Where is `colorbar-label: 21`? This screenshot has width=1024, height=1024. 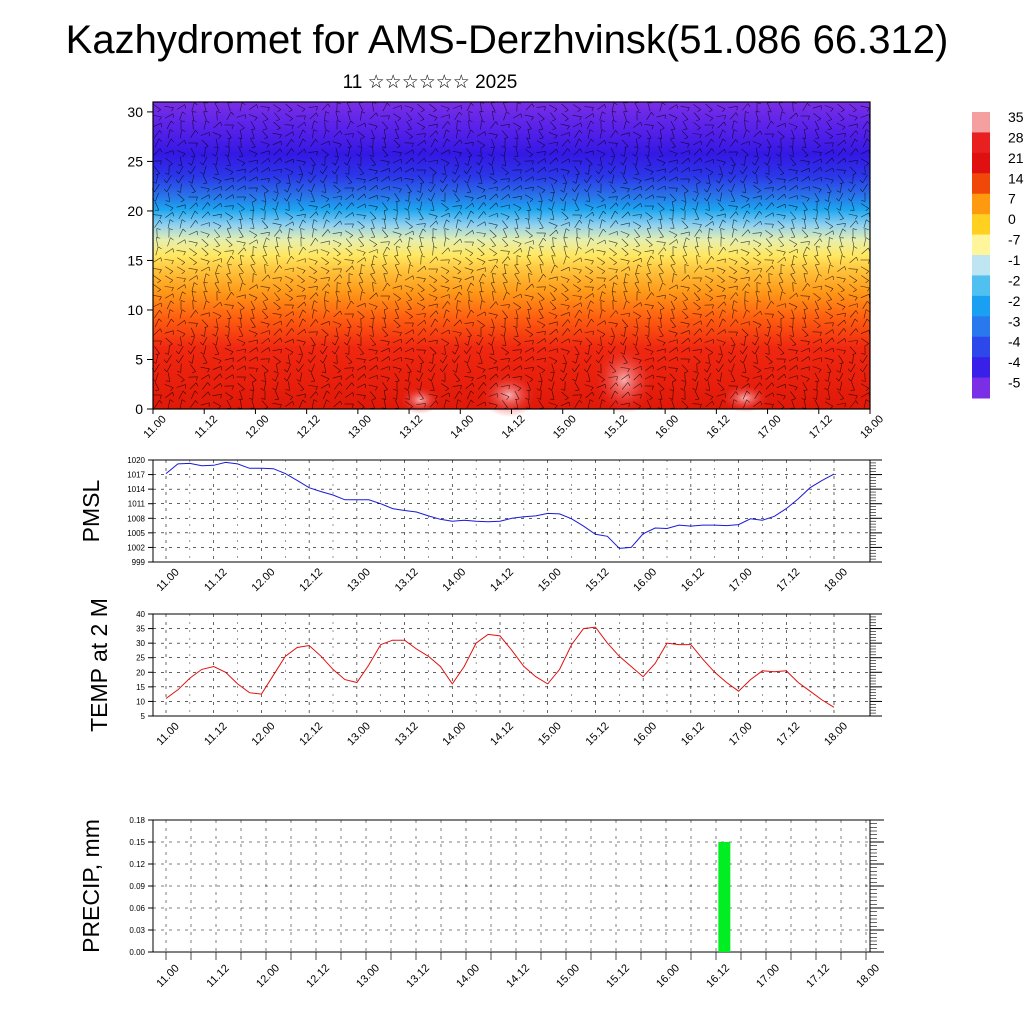
colorbar-label: 21 is located at coordinates (1016, 158).